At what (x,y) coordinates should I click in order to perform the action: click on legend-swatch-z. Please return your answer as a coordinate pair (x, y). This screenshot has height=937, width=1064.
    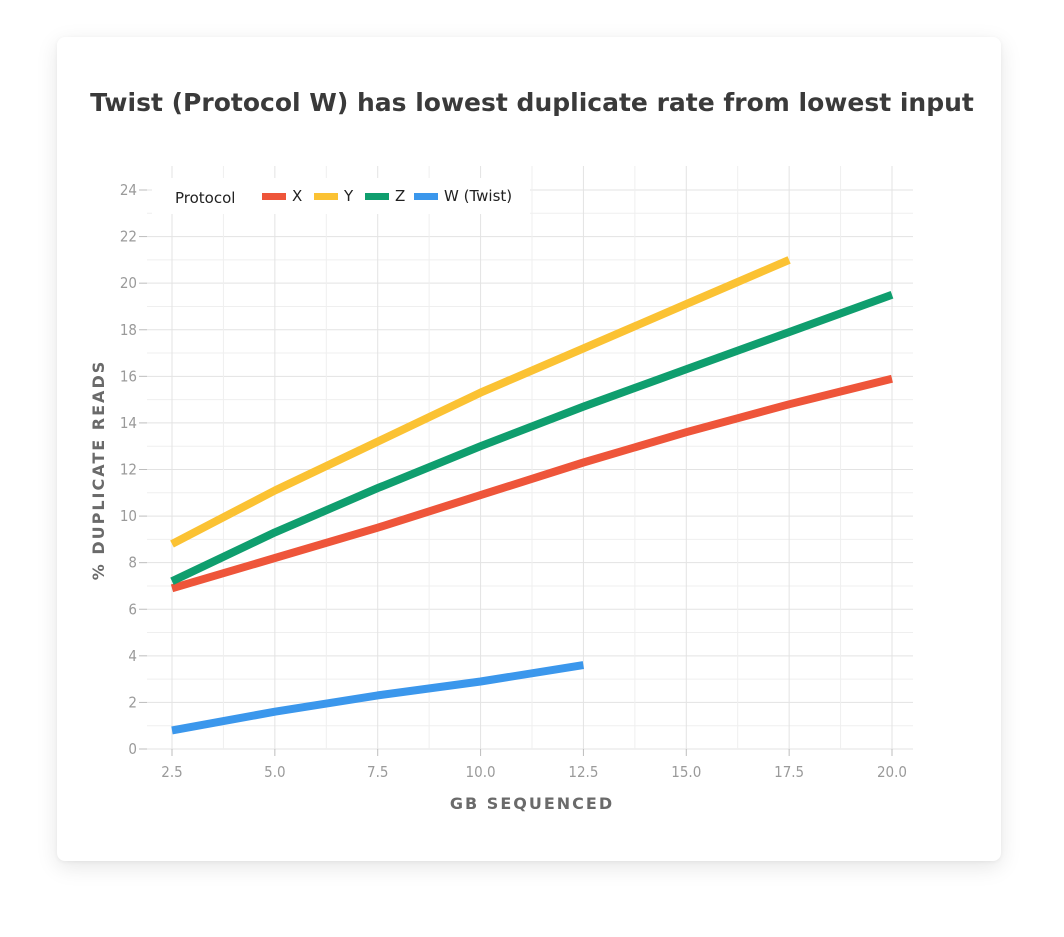
    Looking at the image, I should click on (377, 196).